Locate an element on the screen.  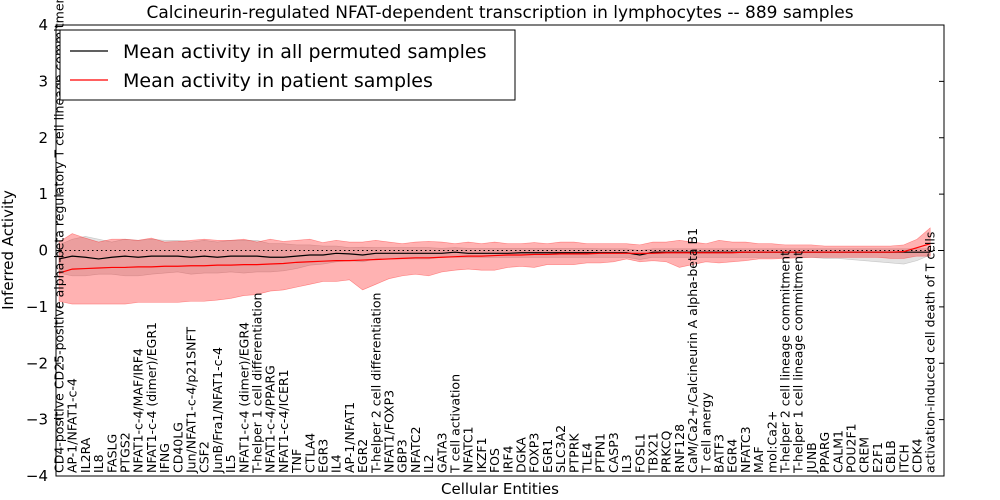
x-tick-label: CTLA4 is located at coordinates (309, 453).